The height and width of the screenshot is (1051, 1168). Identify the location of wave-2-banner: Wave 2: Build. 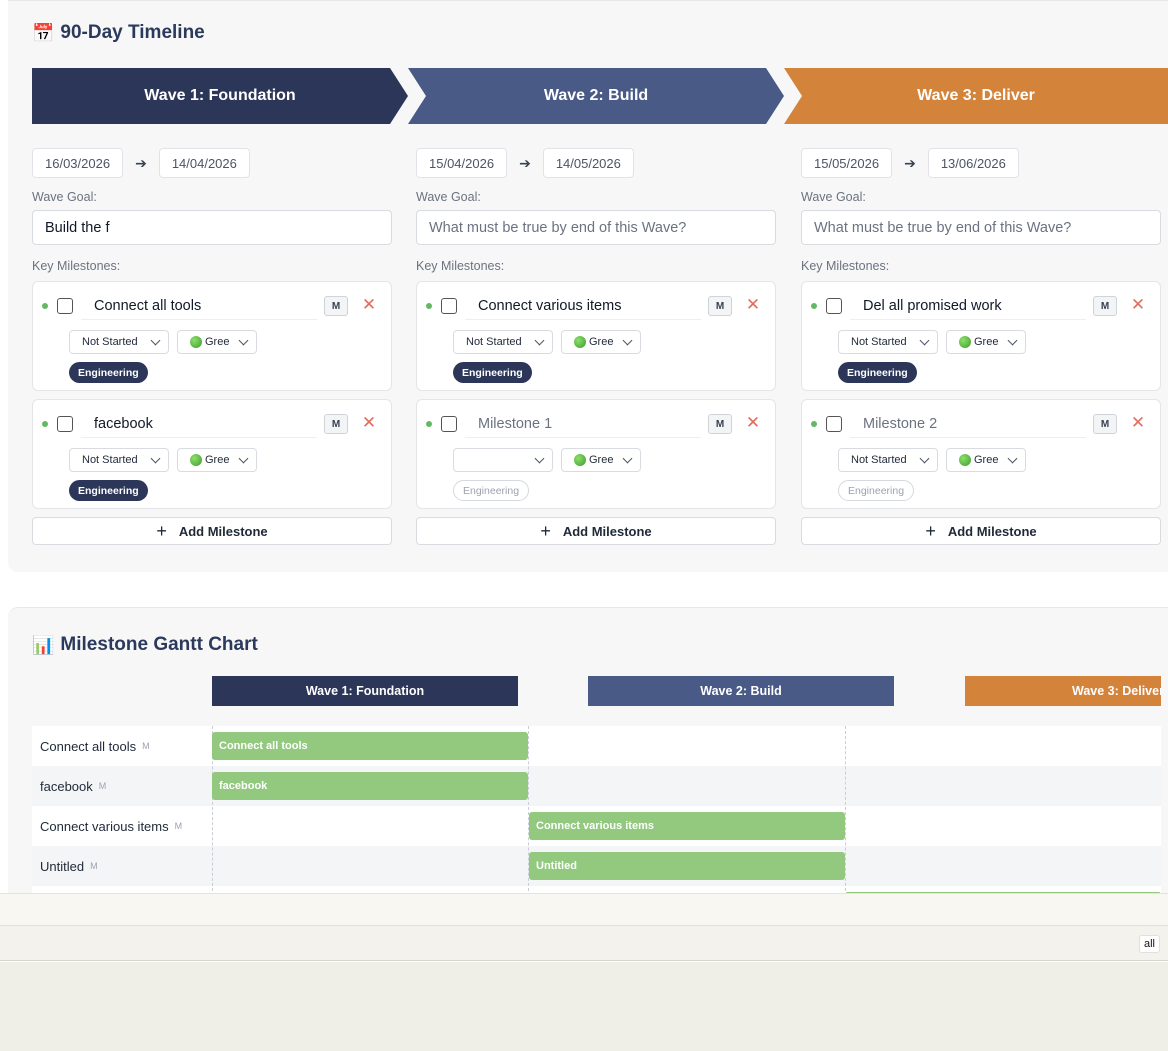
(596, 96).